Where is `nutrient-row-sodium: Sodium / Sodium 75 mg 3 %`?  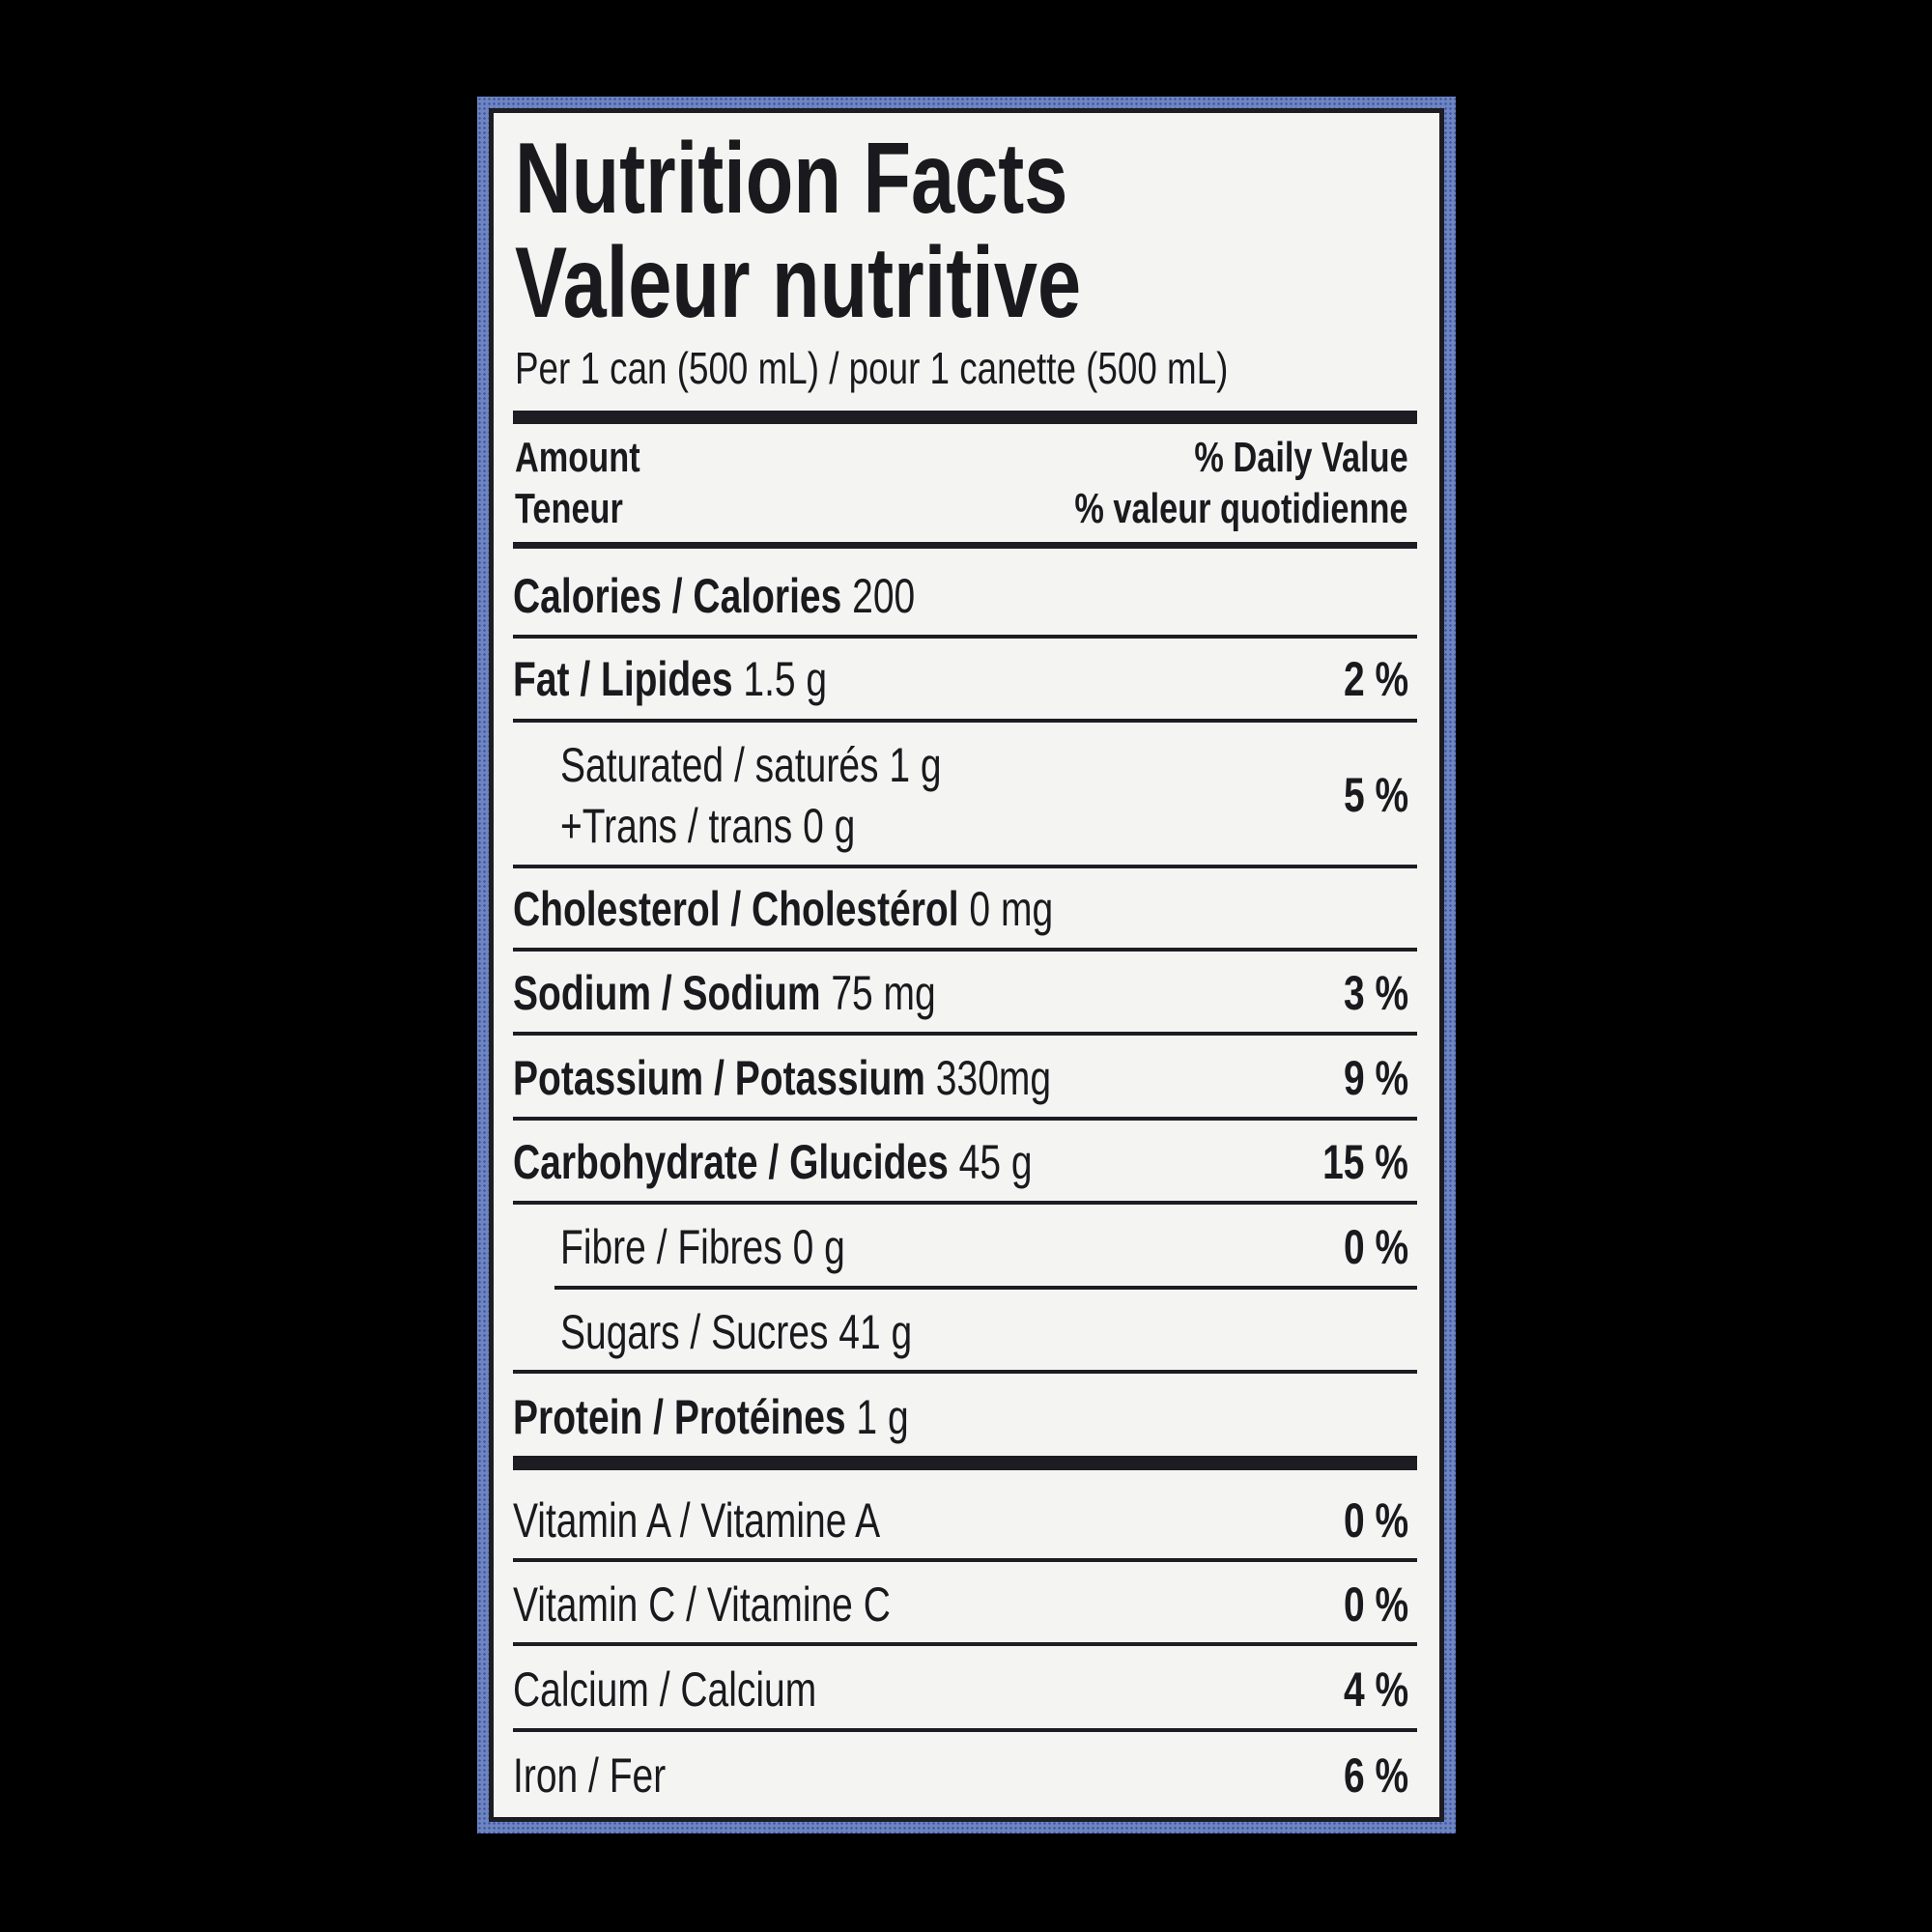 nutrient-row-sodium: Sodium / Sodium 75 mg 3 % is located at coordinates (960, 993).